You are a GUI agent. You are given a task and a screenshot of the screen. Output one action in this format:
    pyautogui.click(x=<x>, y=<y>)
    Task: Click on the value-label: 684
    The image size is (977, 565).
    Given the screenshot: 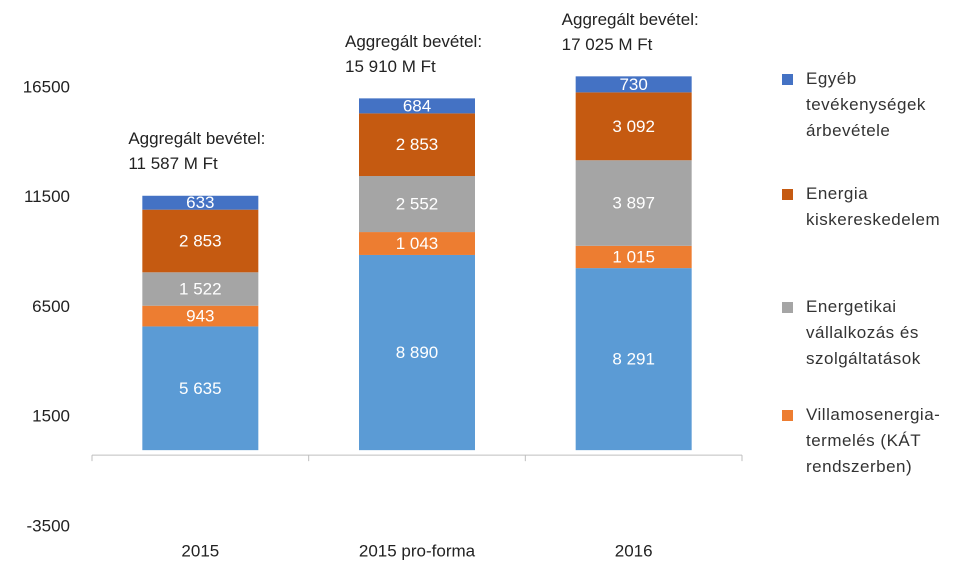 What is the action you would take?
    pyautogui.click(x=417, y=105)
    